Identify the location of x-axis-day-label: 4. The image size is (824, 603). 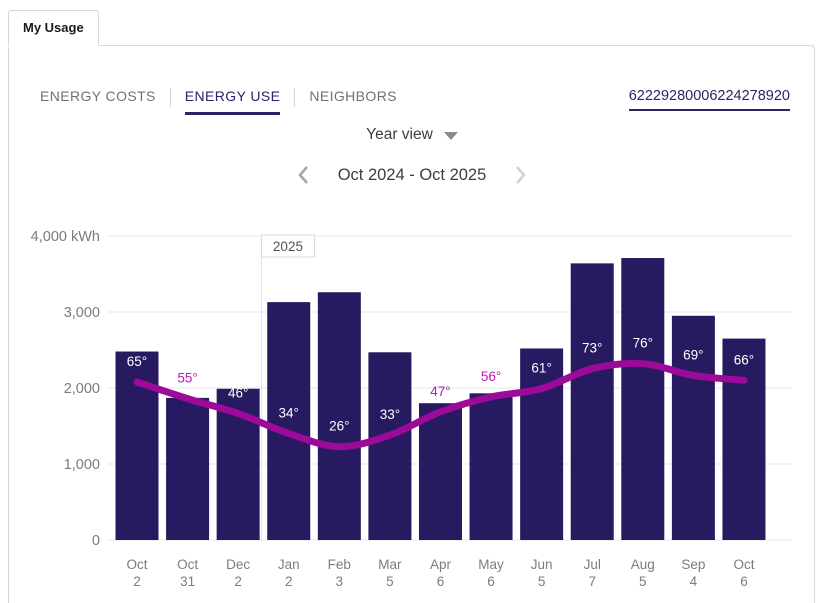
(694, 581).